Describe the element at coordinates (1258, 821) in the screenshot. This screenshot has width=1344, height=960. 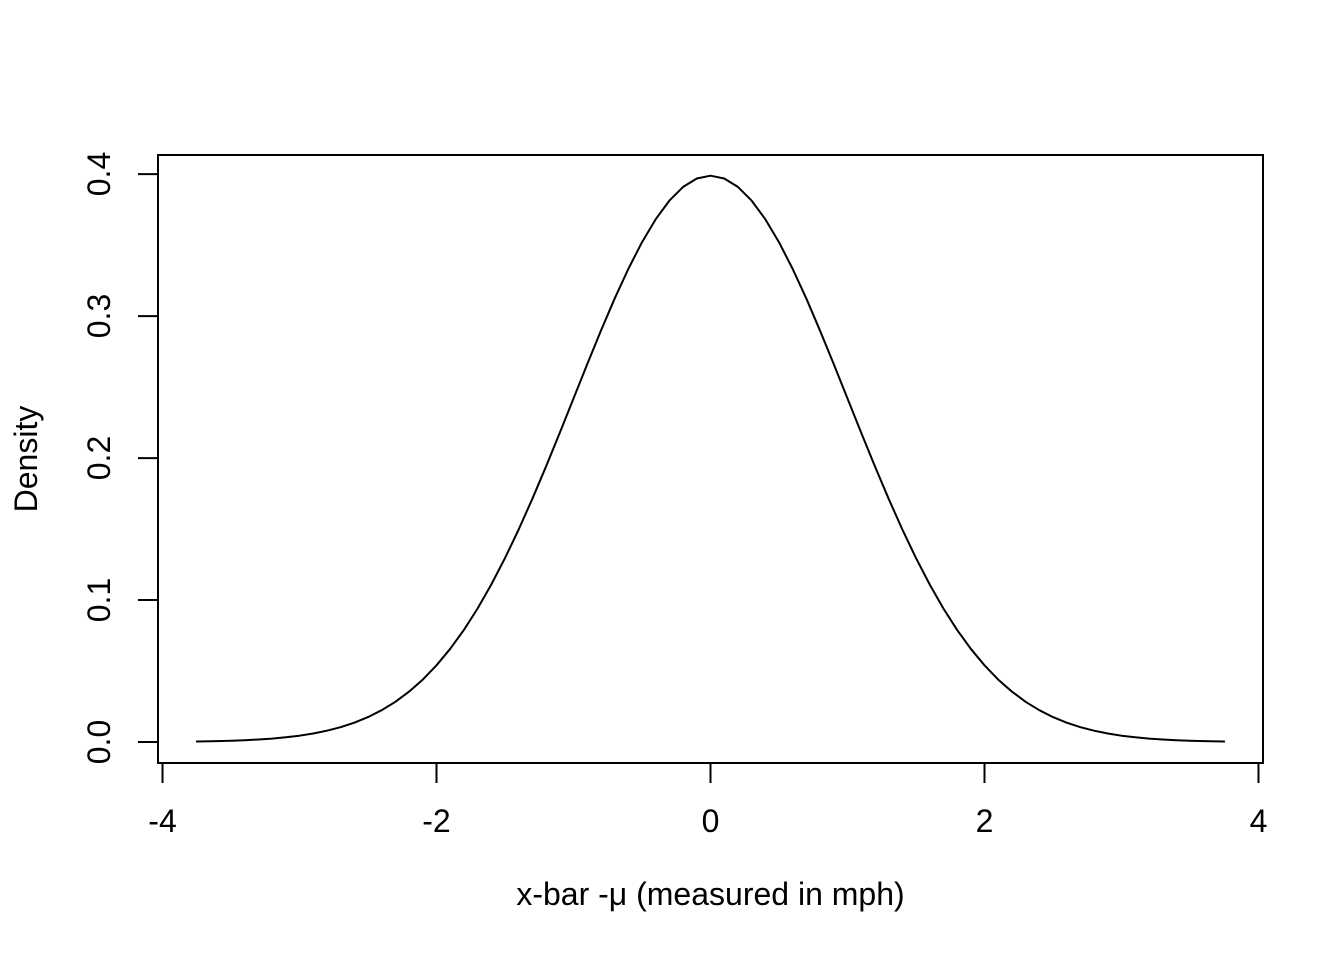
I see `x-tick-label: 4` at that location.